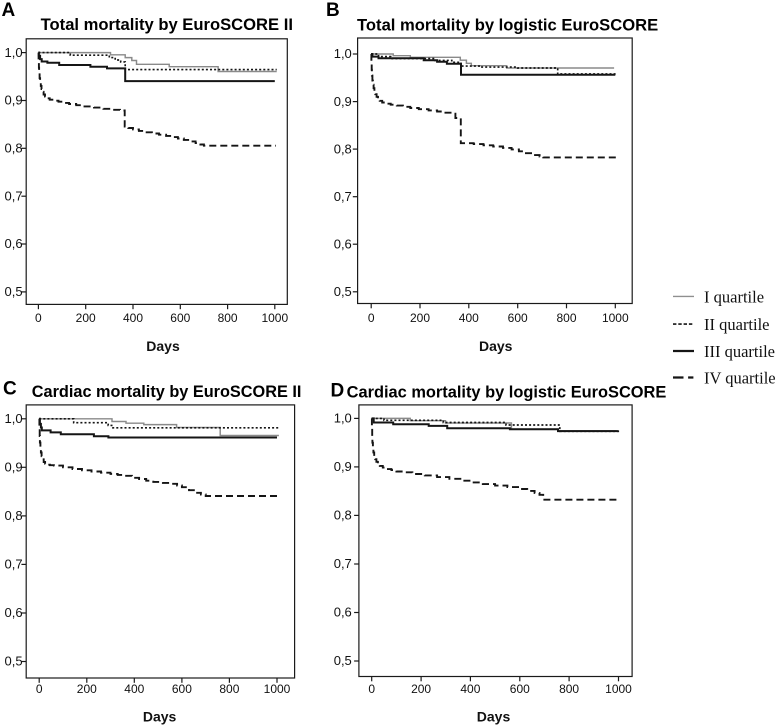 The width and height of the screenshot is (778, 727). I want to click on svg-text: B, so click(333, 10).